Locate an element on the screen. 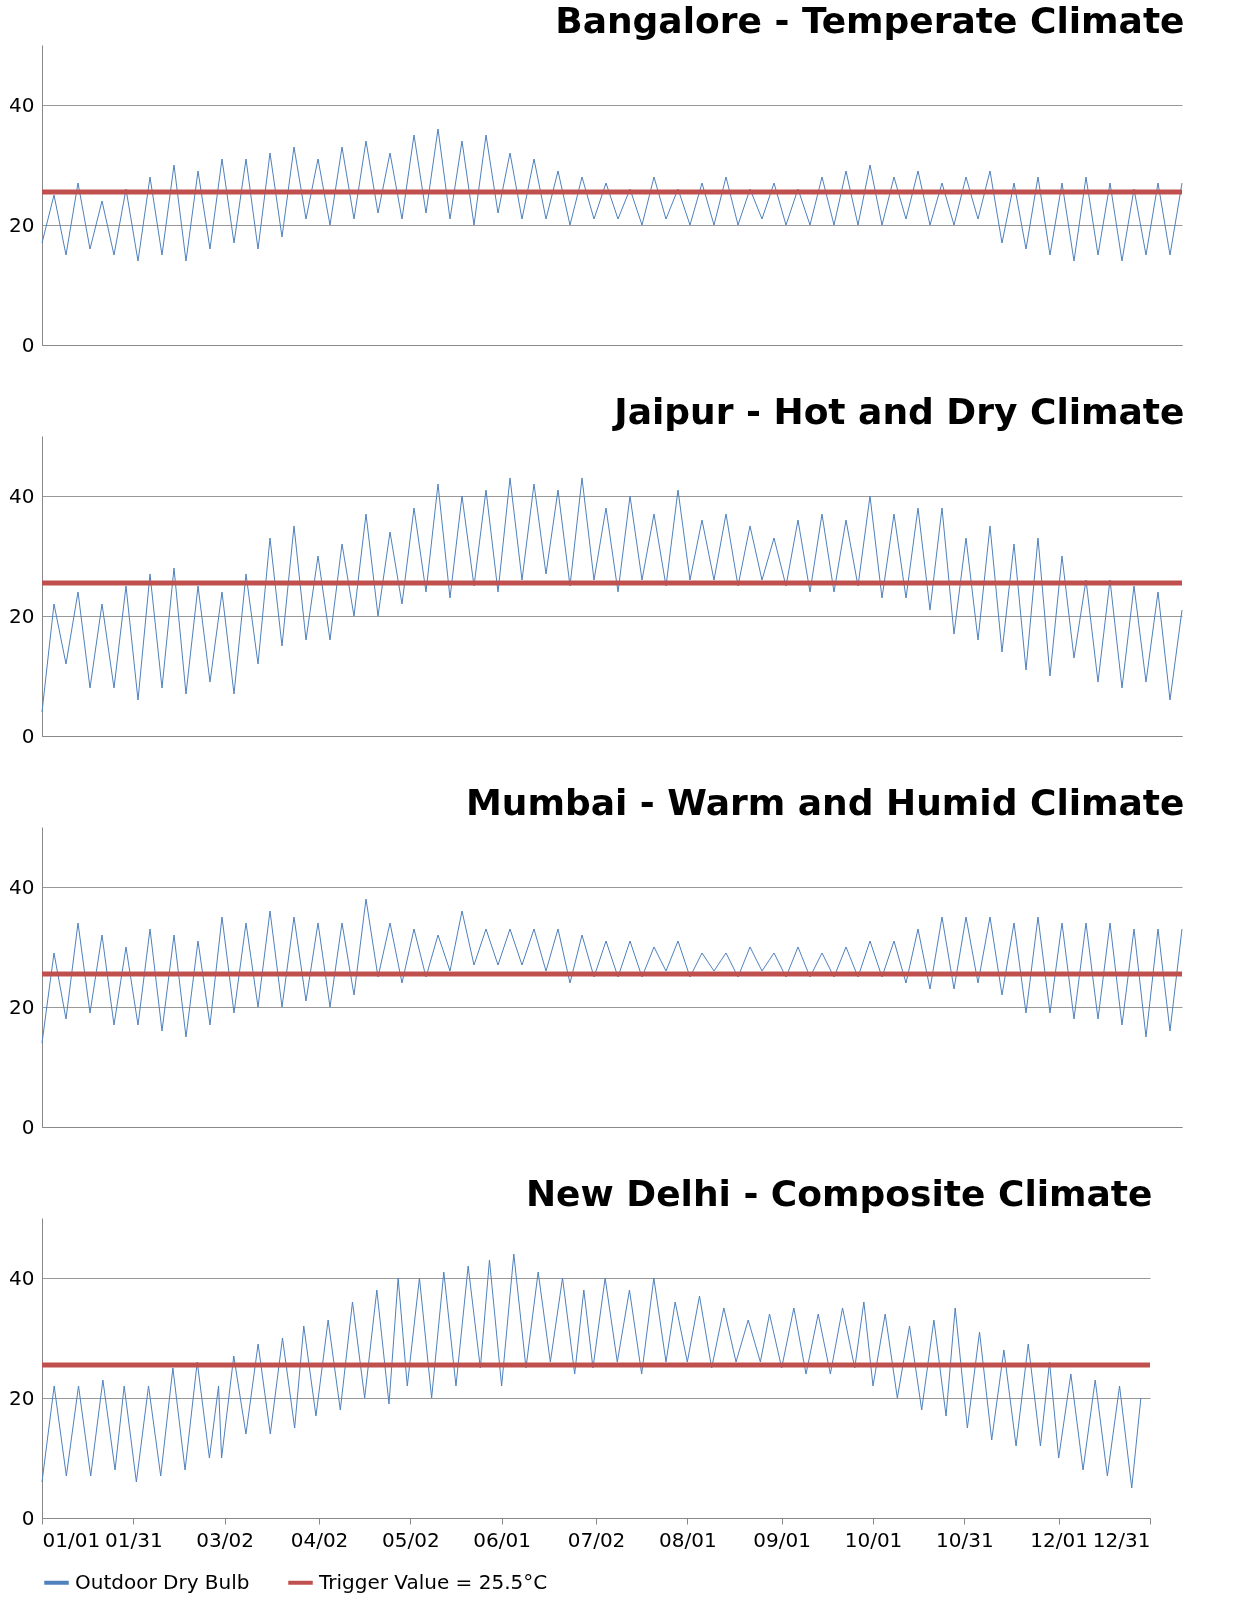 This screenshot has height=1612, width=1239. x-tick-label: 12/01 is located at coordinates (1059, 1539).